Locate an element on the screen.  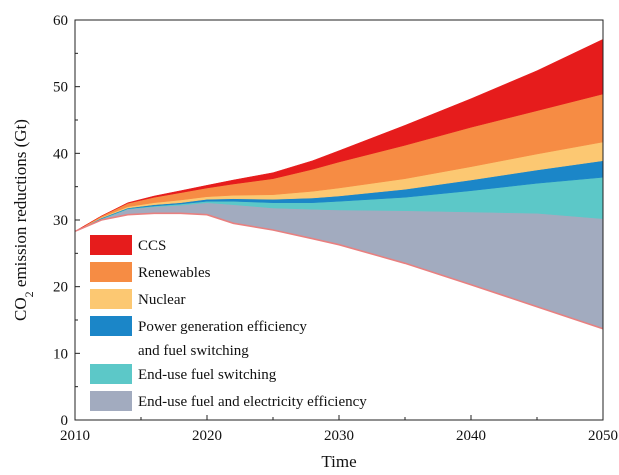
y-tick-label: 30 is located at coordinates (60, 221).